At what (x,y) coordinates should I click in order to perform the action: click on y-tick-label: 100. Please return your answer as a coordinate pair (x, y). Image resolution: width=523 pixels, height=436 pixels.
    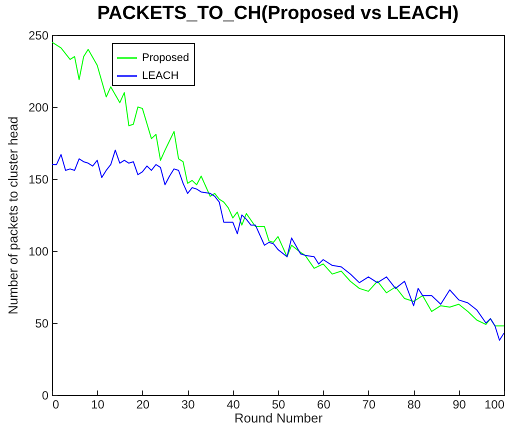
    Looking at the image, I should click on (38, 251).